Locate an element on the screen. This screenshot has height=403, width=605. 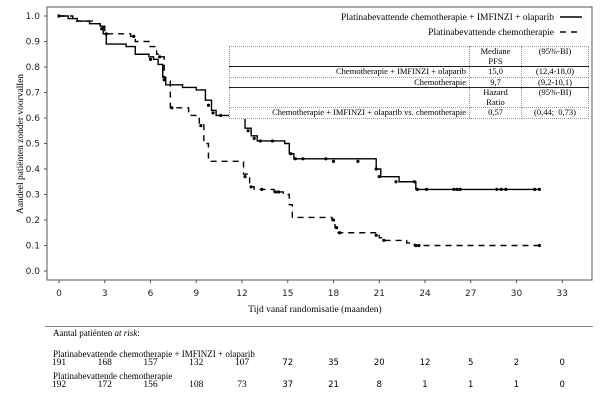
stats-header-median: Mediane PFS is located at coordinates (495, 56).